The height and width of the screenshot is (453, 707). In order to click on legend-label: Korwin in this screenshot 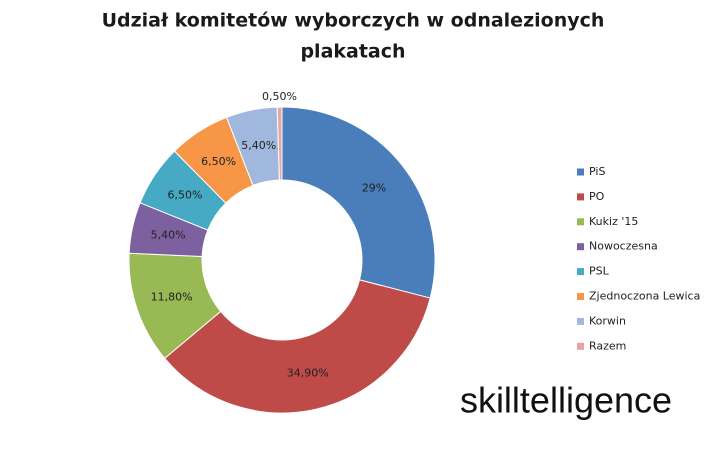, I will do `click(607, 320)`.